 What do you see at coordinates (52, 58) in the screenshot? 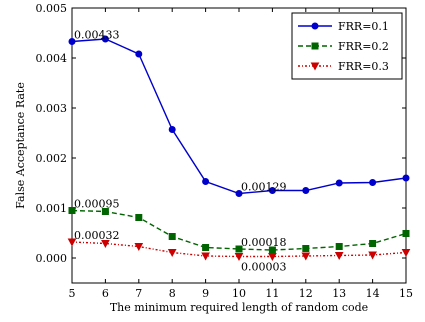
I see `y-tick-label: 0.004` at bounding box center [52, 58].